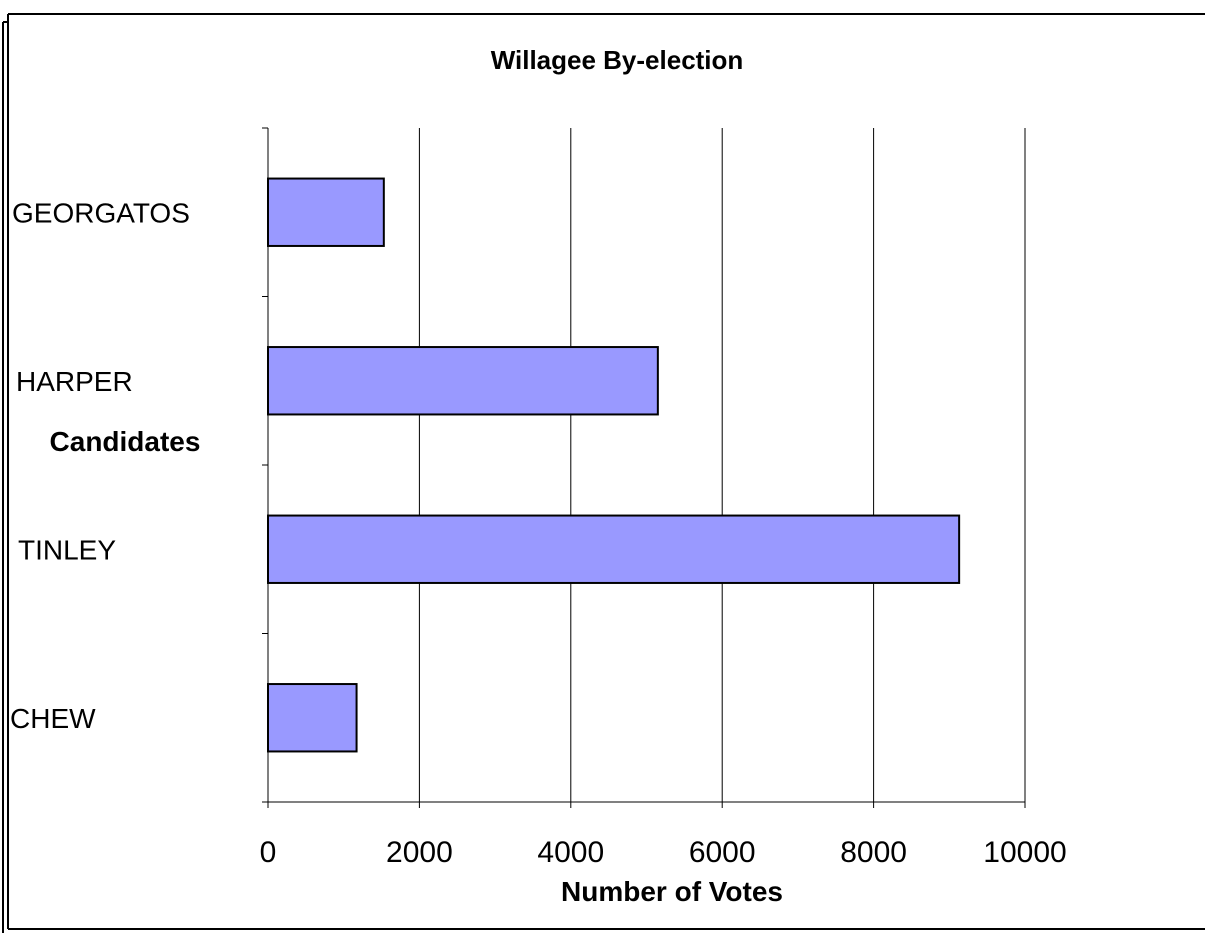 Image resolution: width=1205 pixels, height=940 pixels. What do you see at coordinates (67, 549) in the screenshot?
I see `category-label-tinley: TINLEY` at bounding box center [67, 549].